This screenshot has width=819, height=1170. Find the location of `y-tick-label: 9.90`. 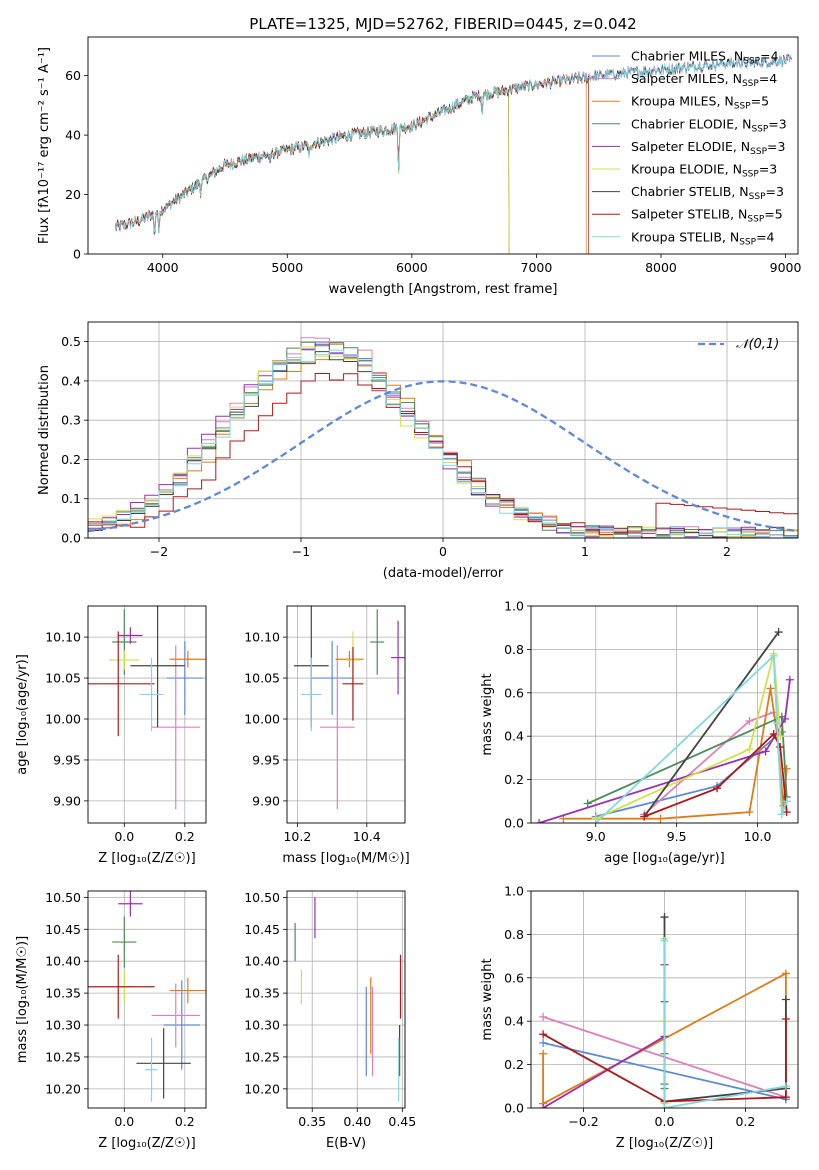

y-tick-label: 9.90 is located at coordinates (266, 800).